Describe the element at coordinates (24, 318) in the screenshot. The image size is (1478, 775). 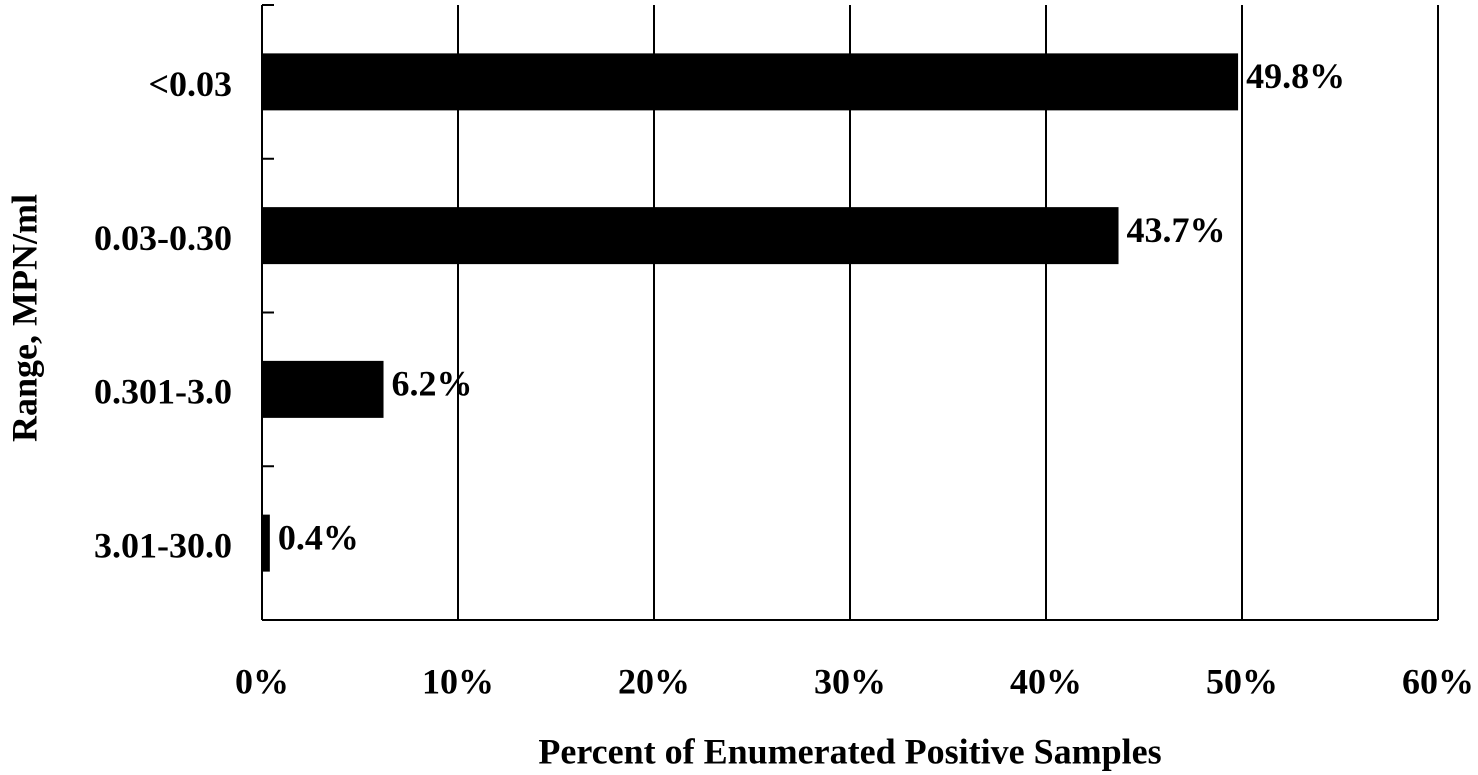
I see `y-axis-title: Range, MPN/ml` at that location.